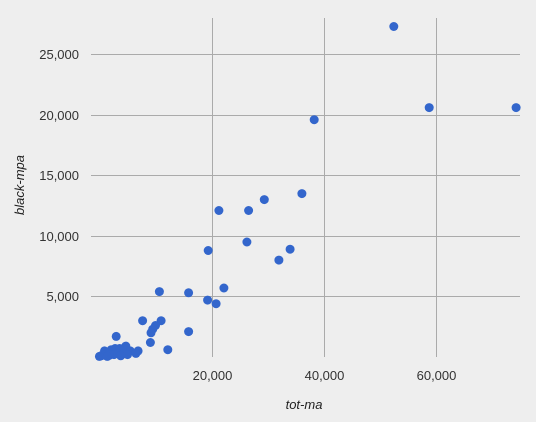 This screenshot has width=536, height=422. I want to click on y-tick-label: 20,000, so click(59, 115).